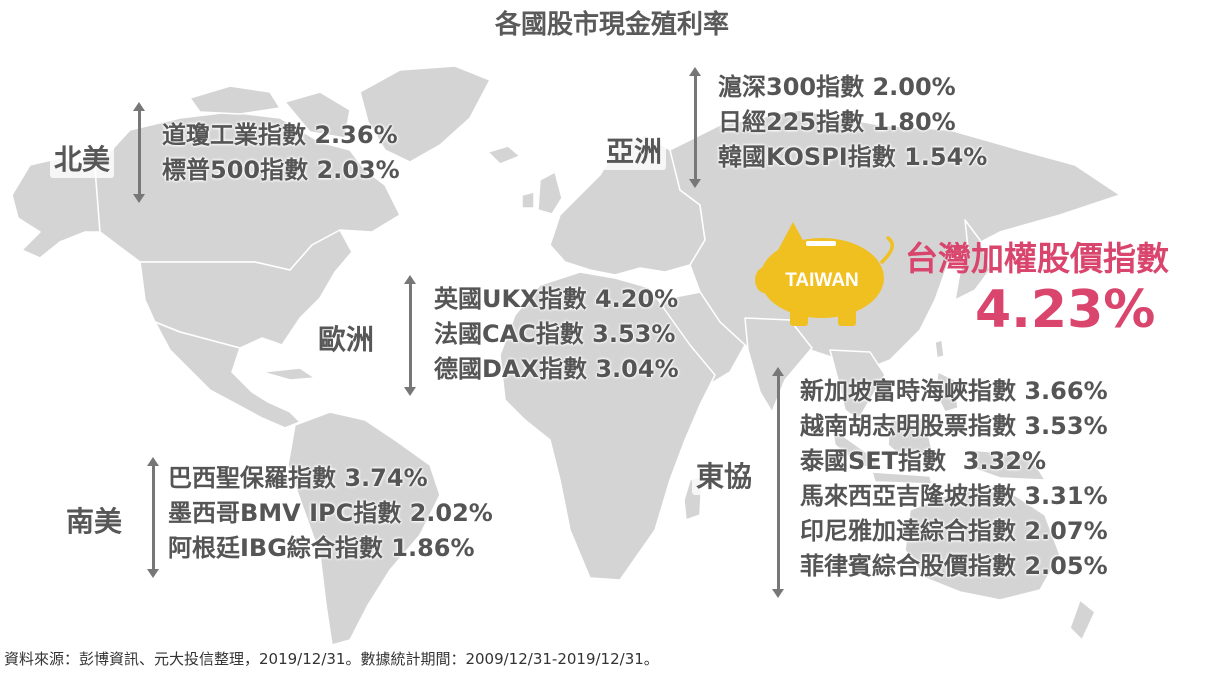  I want to click on taiwan-index-value: 4.23%, so click(1065, 310).